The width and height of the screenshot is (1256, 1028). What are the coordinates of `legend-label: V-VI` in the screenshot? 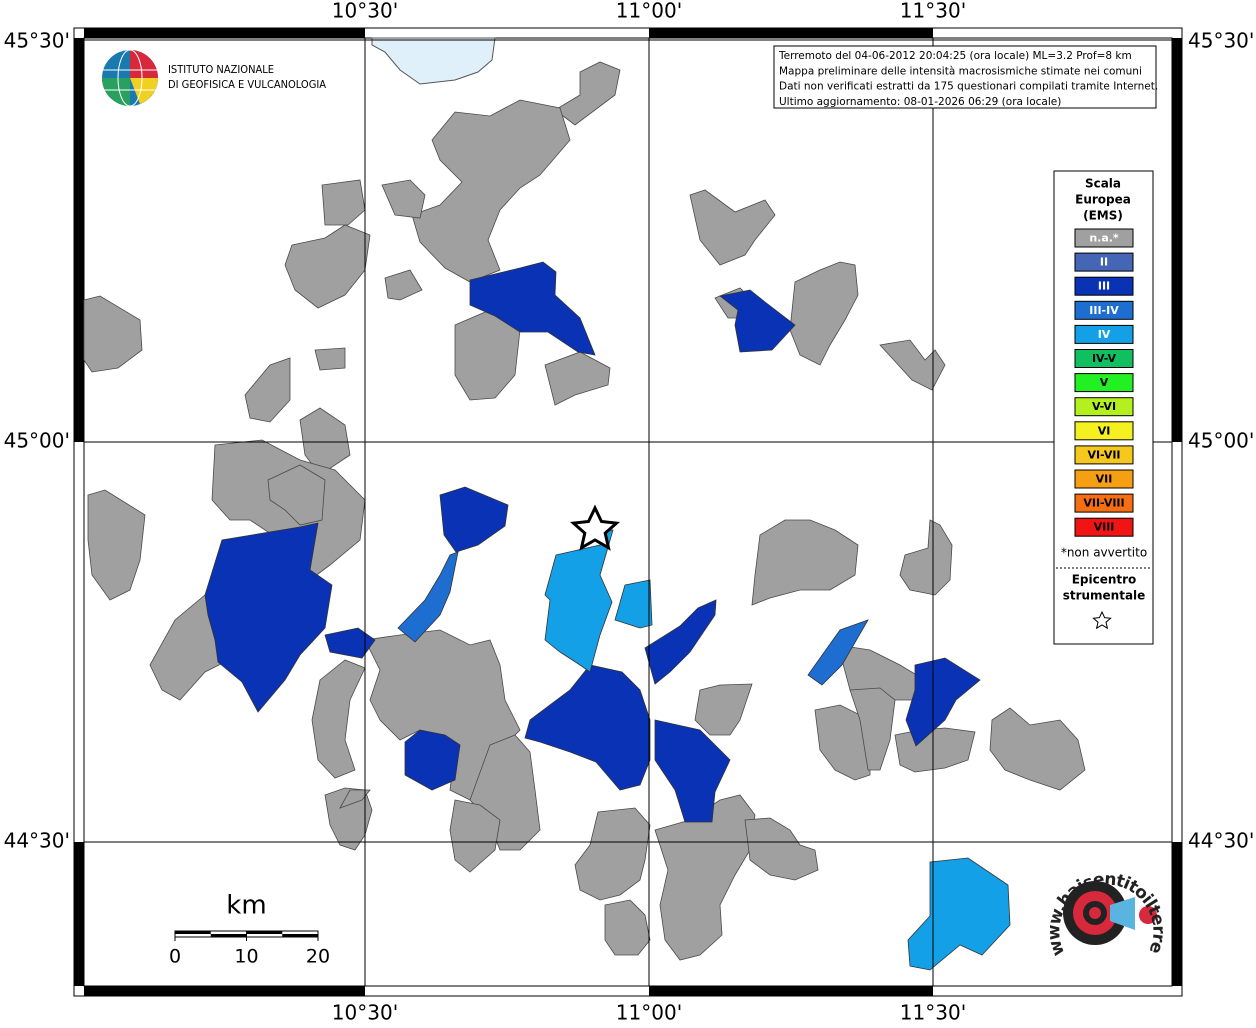 It's located at (1104, 406).